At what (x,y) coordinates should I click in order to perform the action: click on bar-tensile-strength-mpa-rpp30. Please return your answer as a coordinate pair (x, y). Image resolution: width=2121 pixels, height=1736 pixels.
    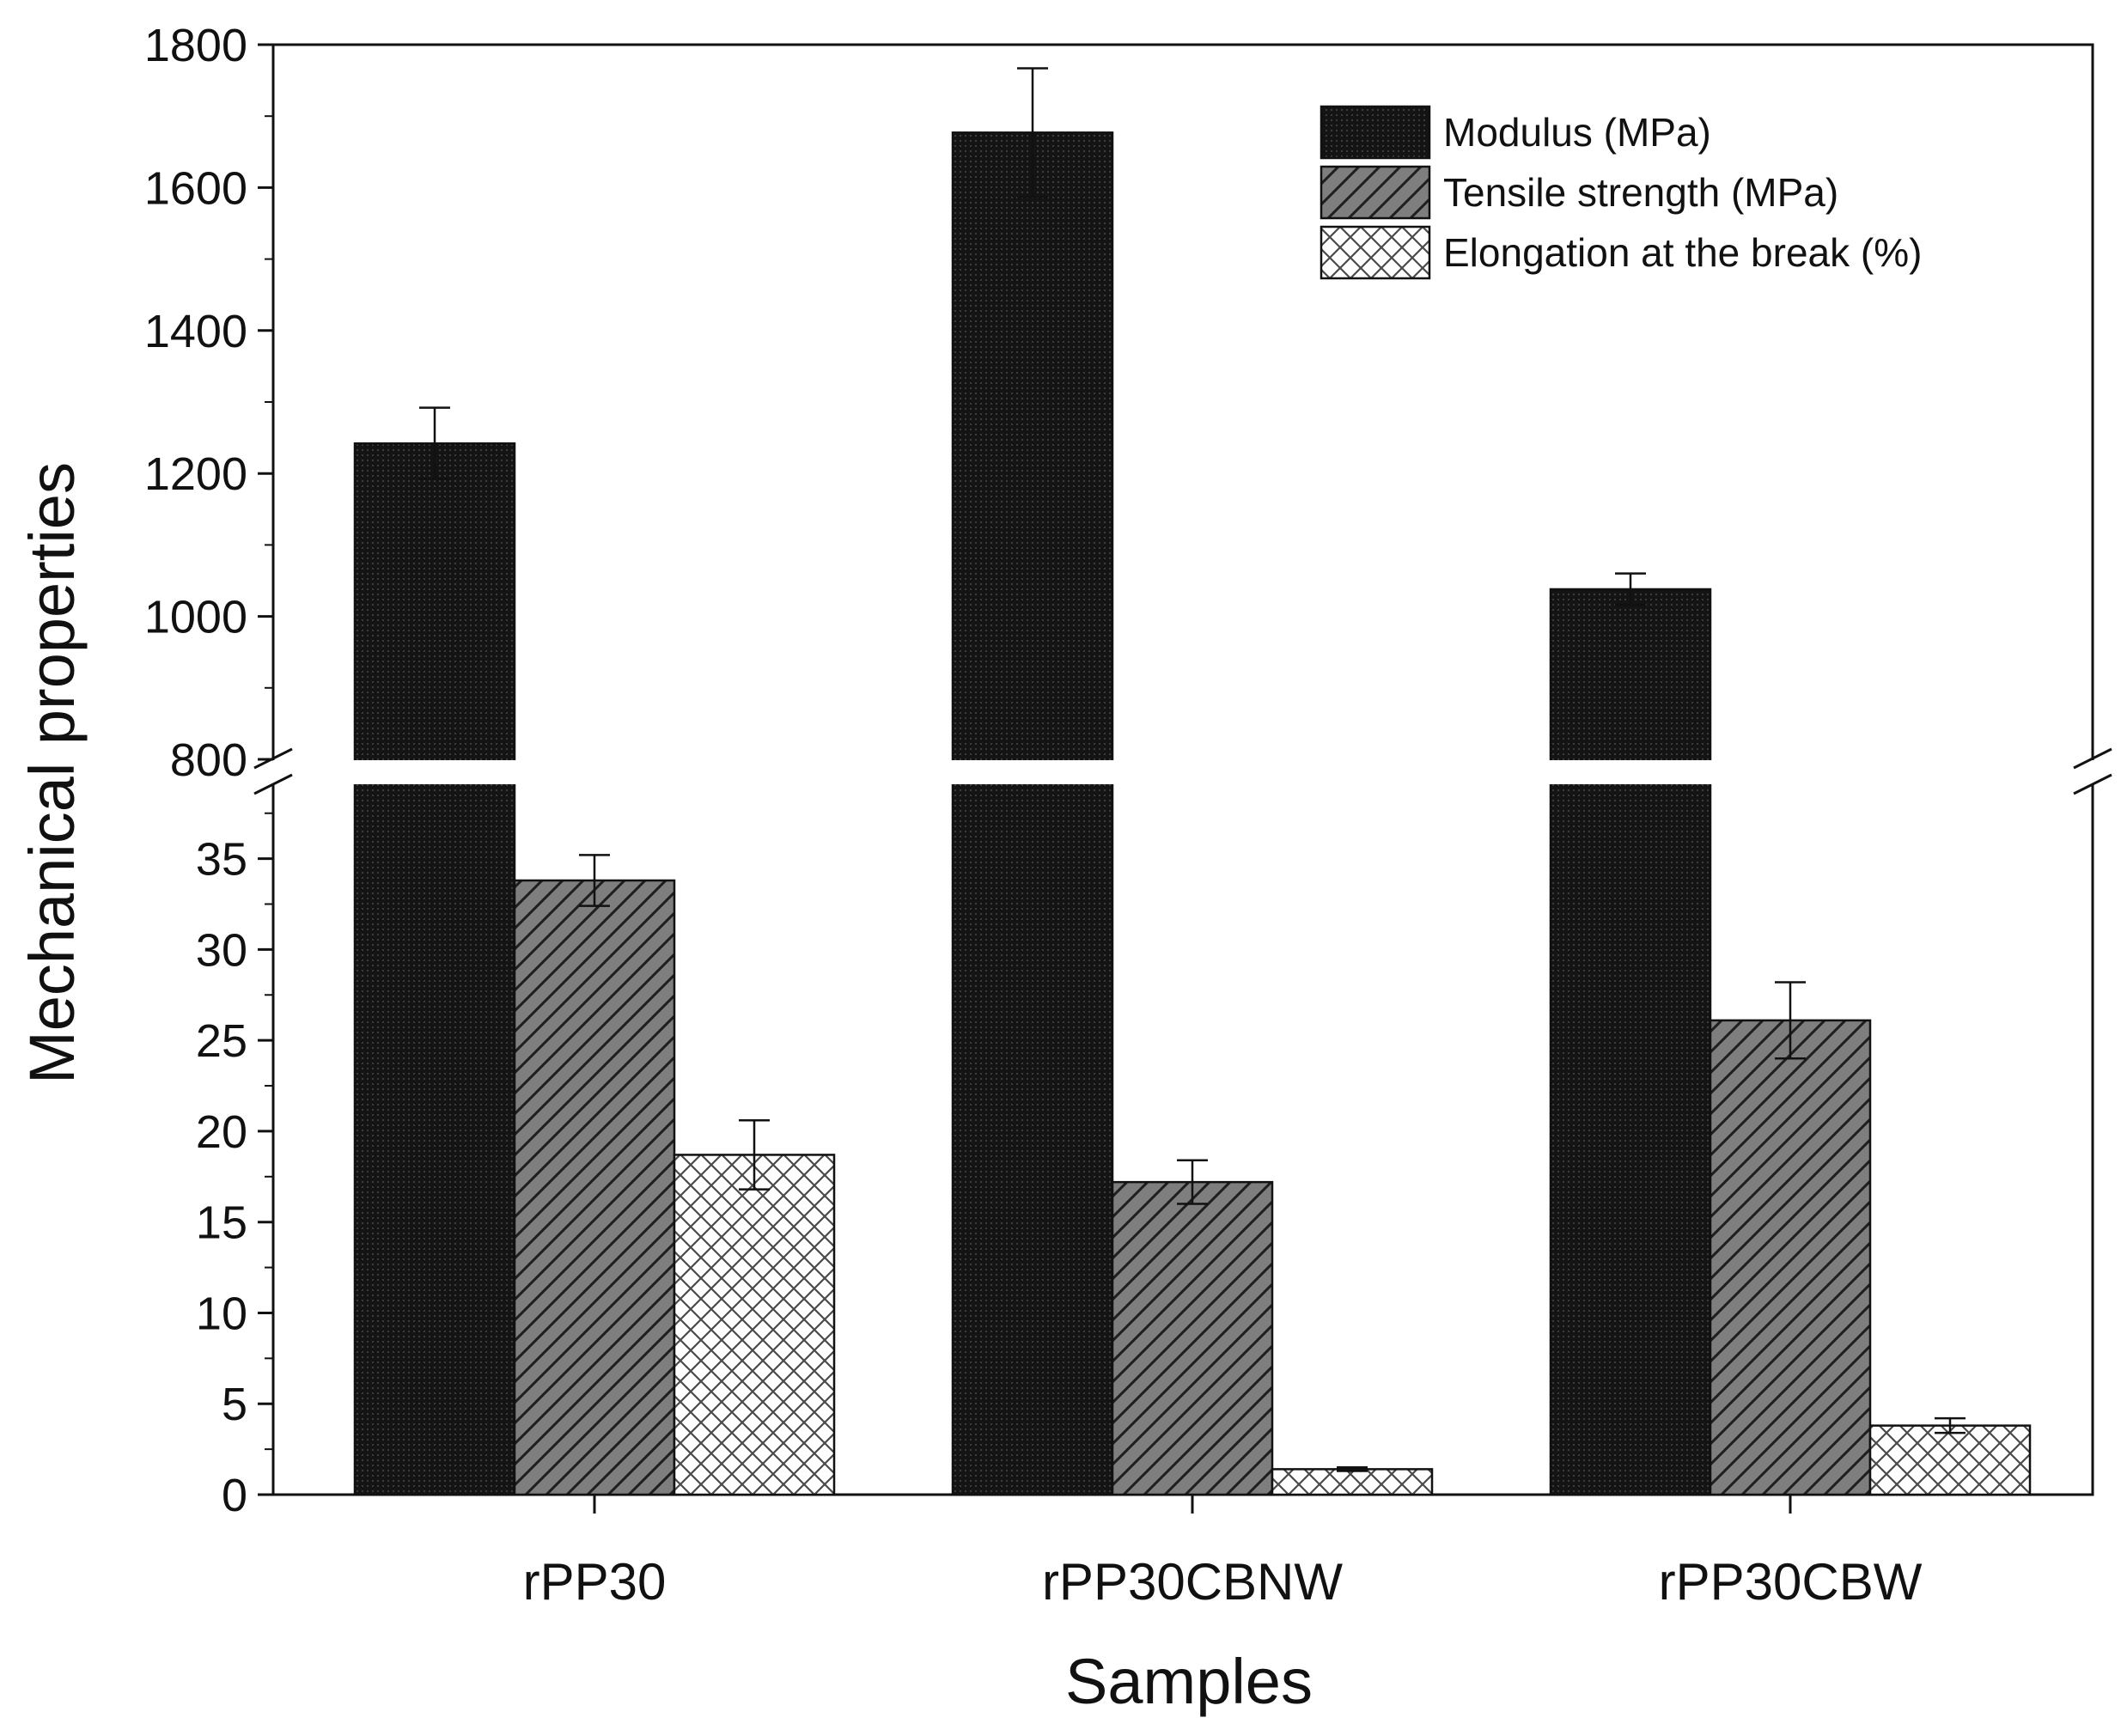
    Looking at the image, I should click on (594, 1187).